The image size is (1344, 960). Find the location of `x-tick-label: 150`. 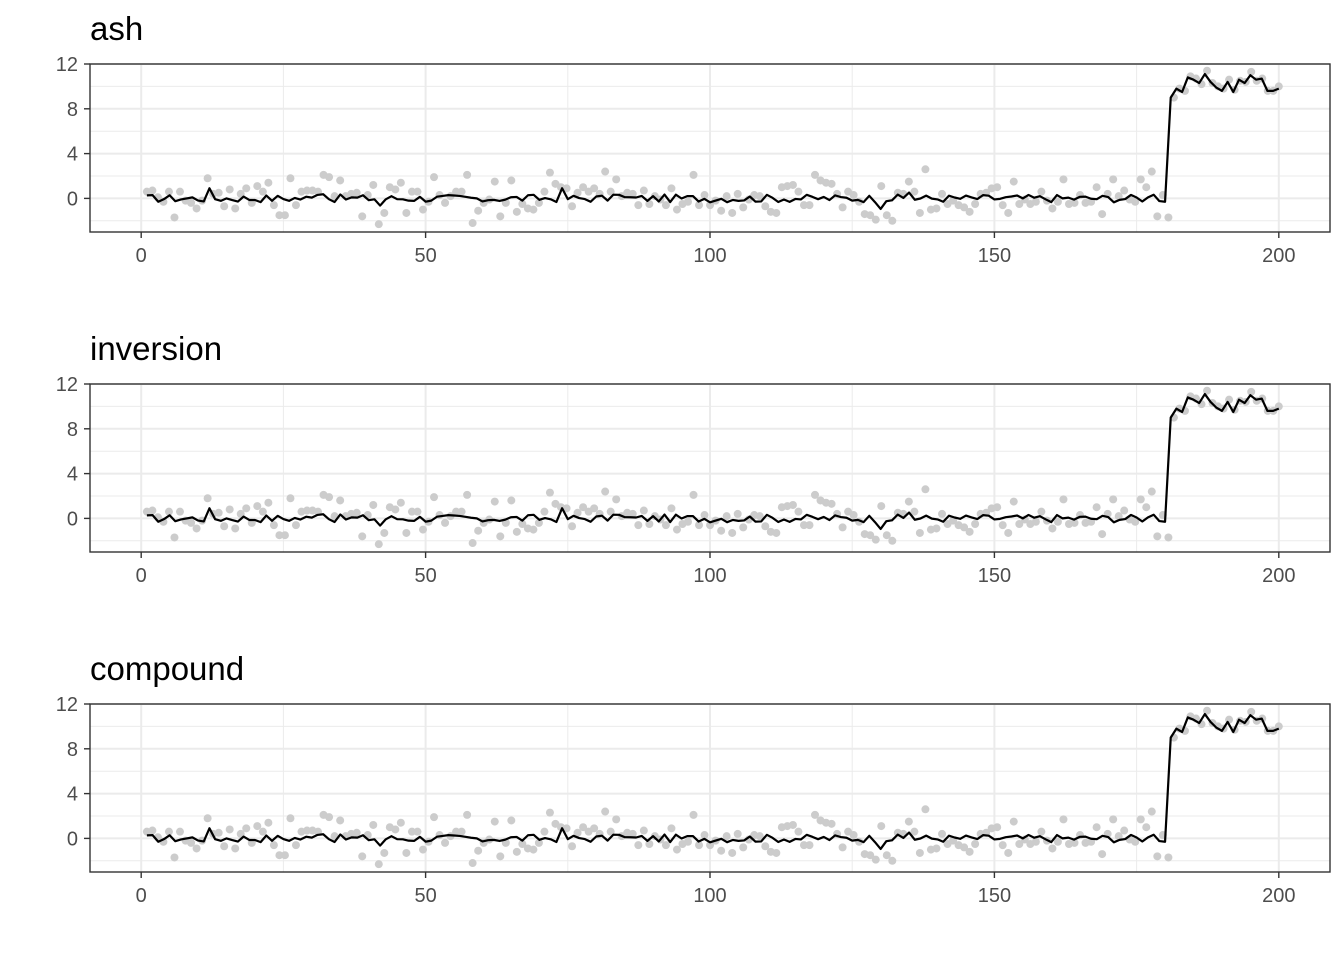

x-tick-label: 150 is located at coordinates (994, 256).